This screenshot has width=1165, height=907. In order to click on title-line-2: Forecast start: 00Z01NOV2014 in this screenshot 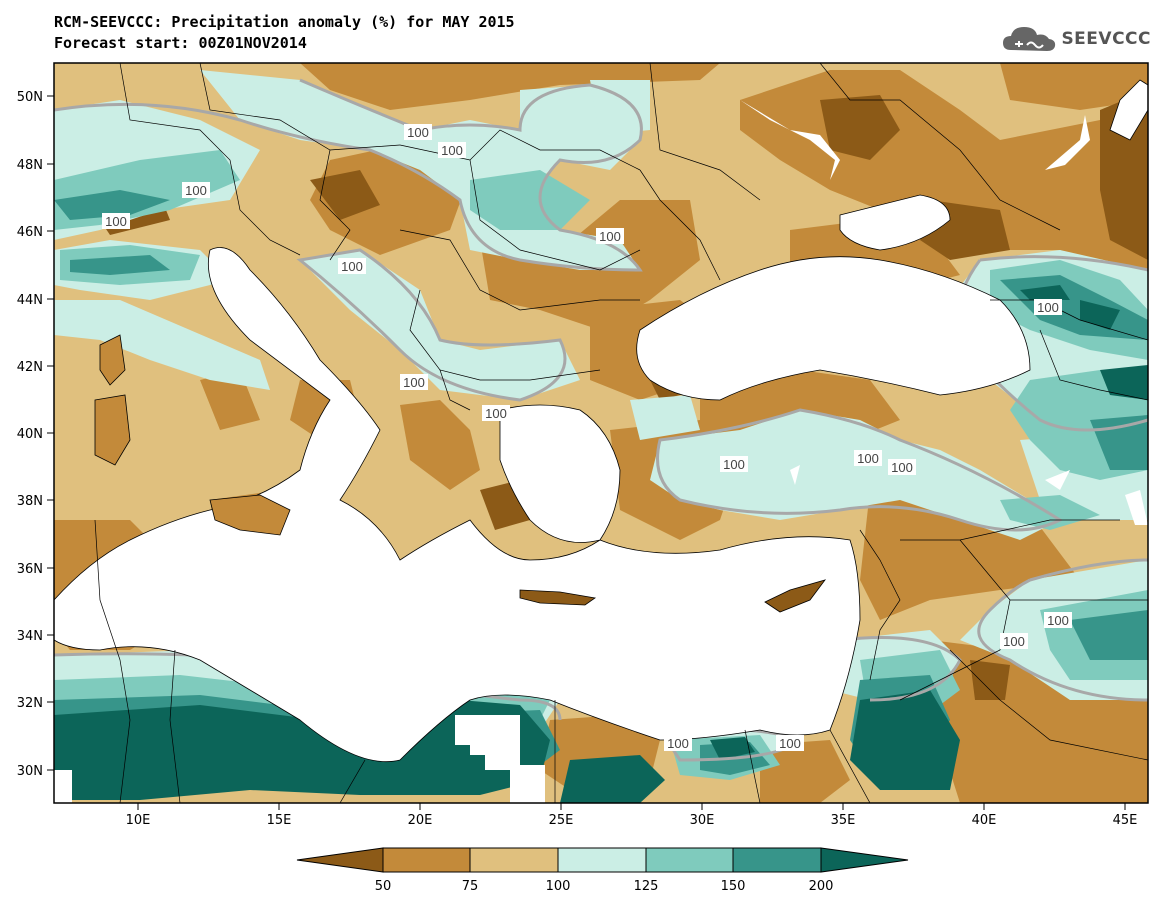, I will do `click(180, 43)`.